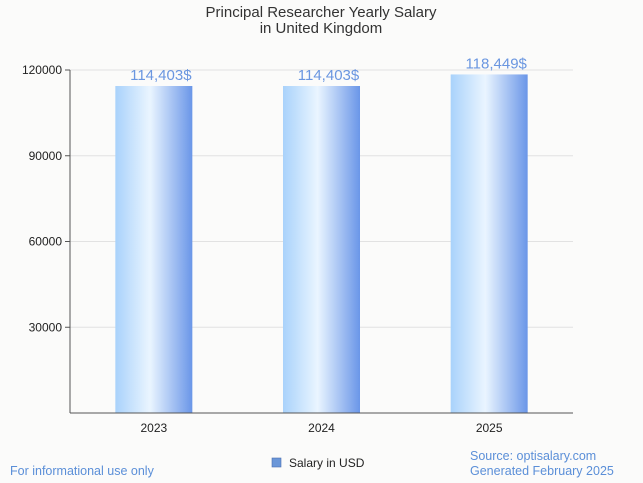  What do you see at coordinates (327, 463) in the screenshot?
I see `legend-label: Salary in USD` at bounding box center [327, 463].